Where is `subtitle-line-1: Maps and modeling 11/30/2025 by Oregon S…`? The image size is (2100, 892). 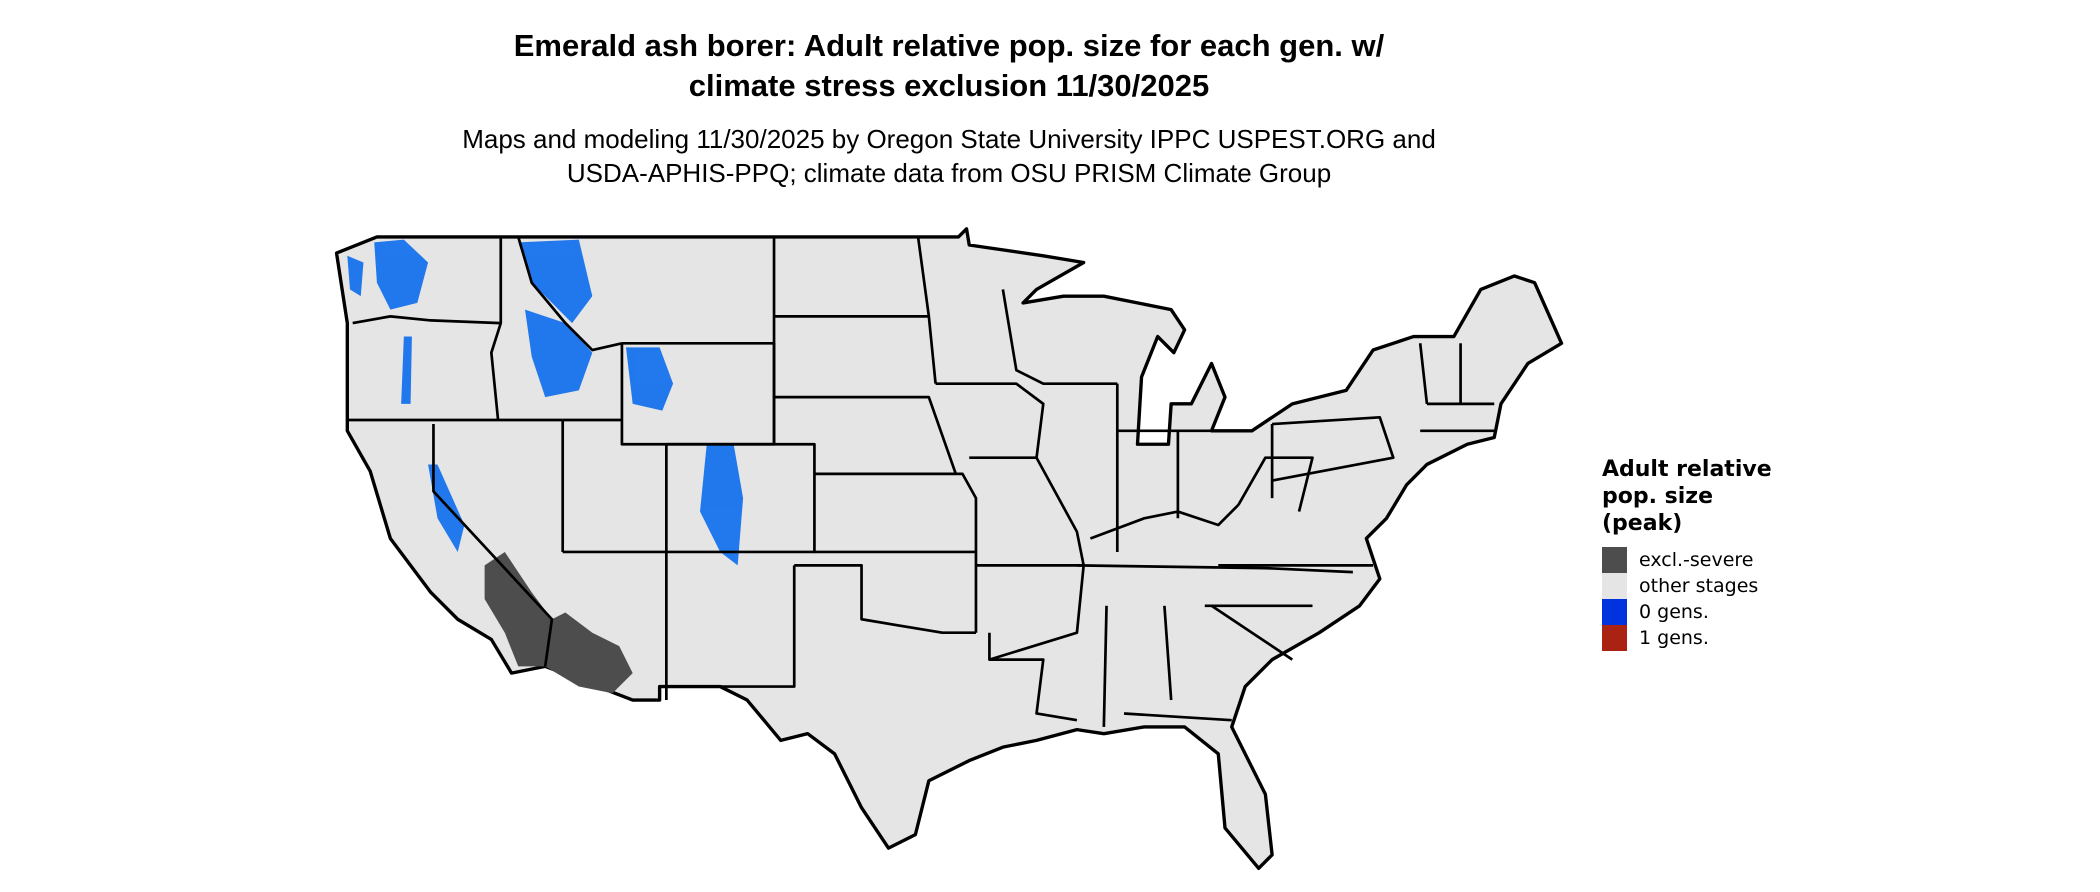
subtitle-line-1: Maps and modeling 11/30/2025 by Oregon S… is located at coordinates (949, 139).